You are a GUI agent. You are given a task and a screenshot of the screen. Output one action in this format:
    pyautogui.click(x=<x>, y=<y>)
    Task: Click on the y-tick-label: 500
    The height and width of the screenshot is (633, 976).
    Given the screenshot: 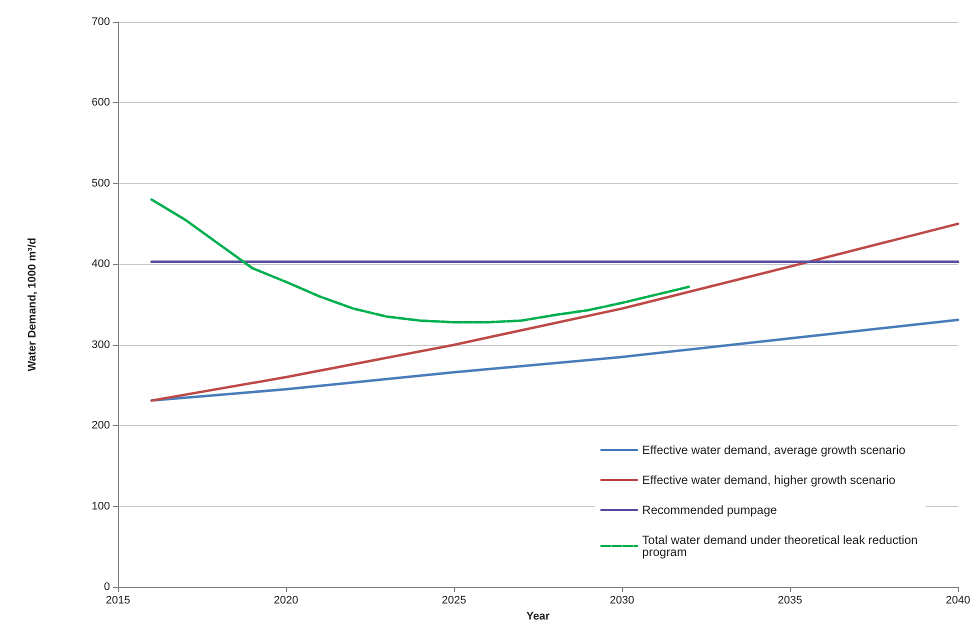 What is the action you would take?
    pyautogui.click(x=101, y=183)
    